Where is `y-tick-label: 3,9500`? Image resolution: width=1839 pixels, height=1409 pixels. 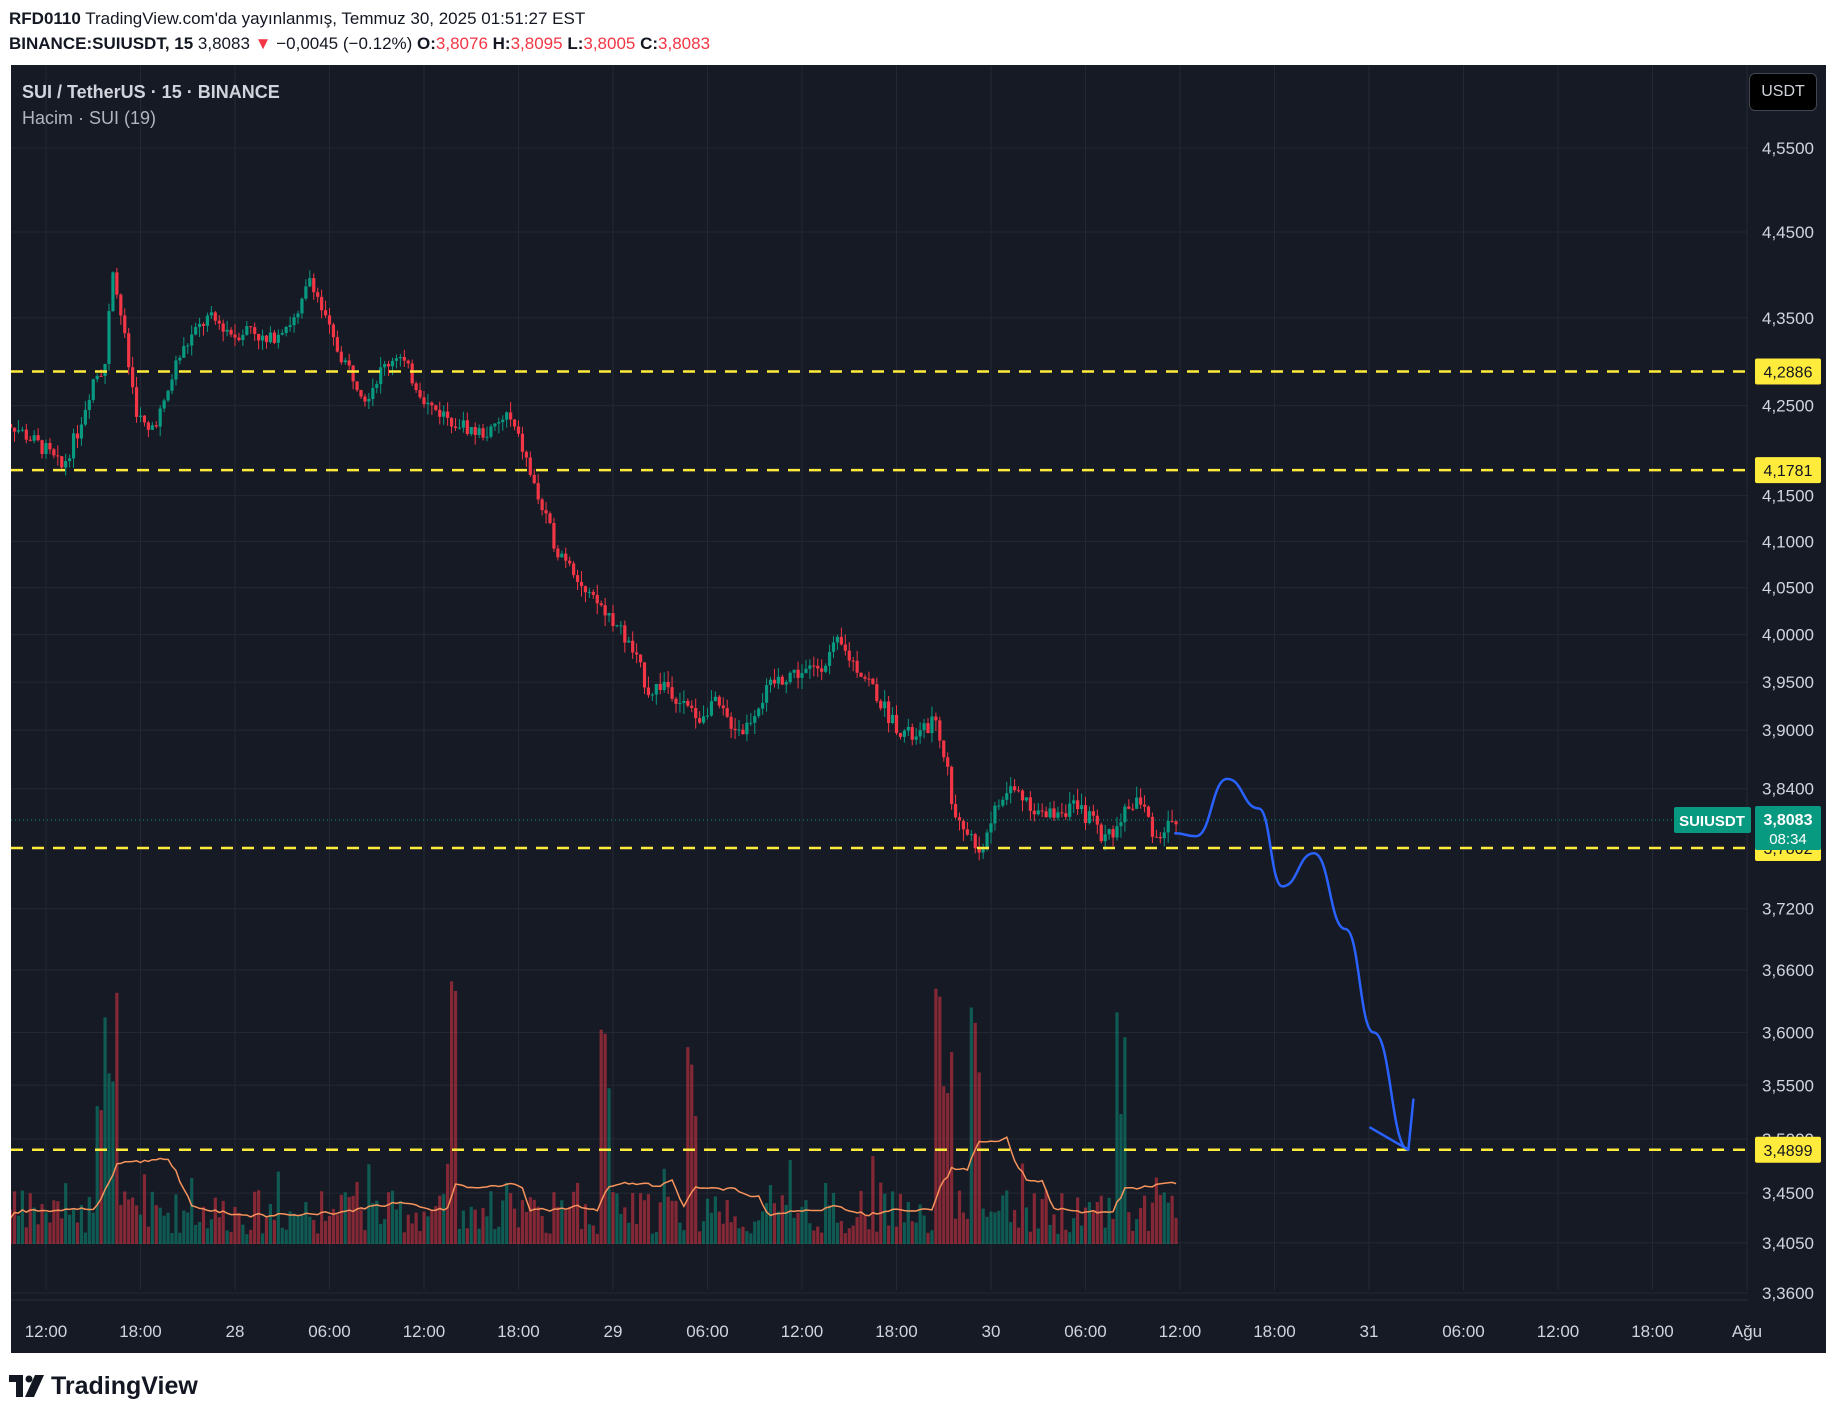 y-tick-label: 3,9500 is located at coordinates (1788, 682).